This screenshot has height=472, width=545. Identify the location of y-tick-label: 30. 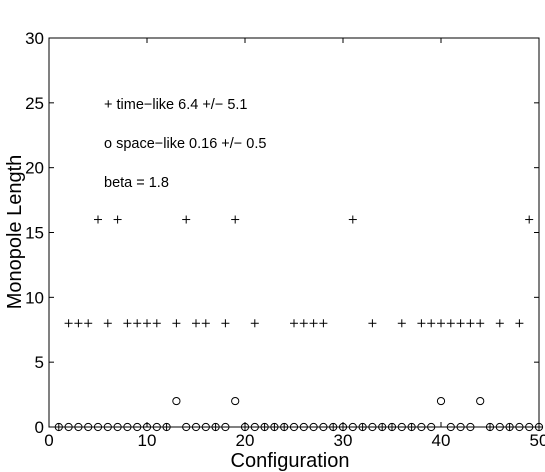
(34, 38).